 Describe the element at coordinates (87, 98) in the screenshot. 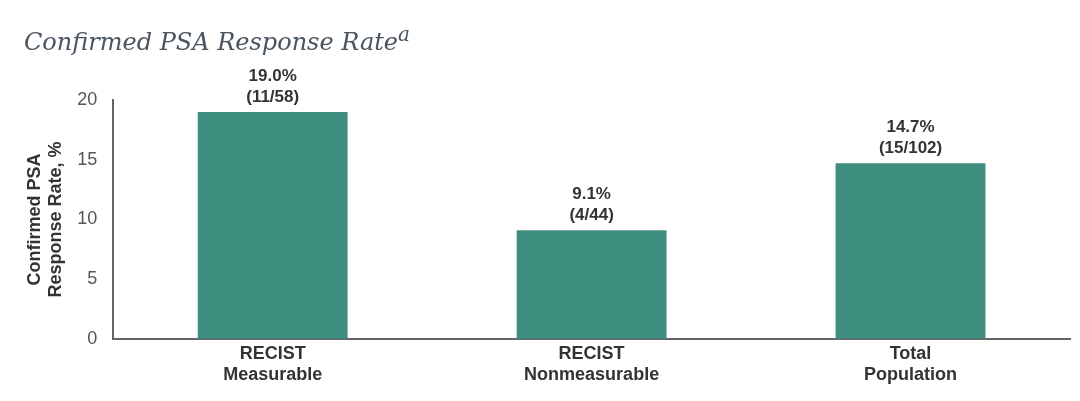

I see `y-tick-label: 20` at that location.